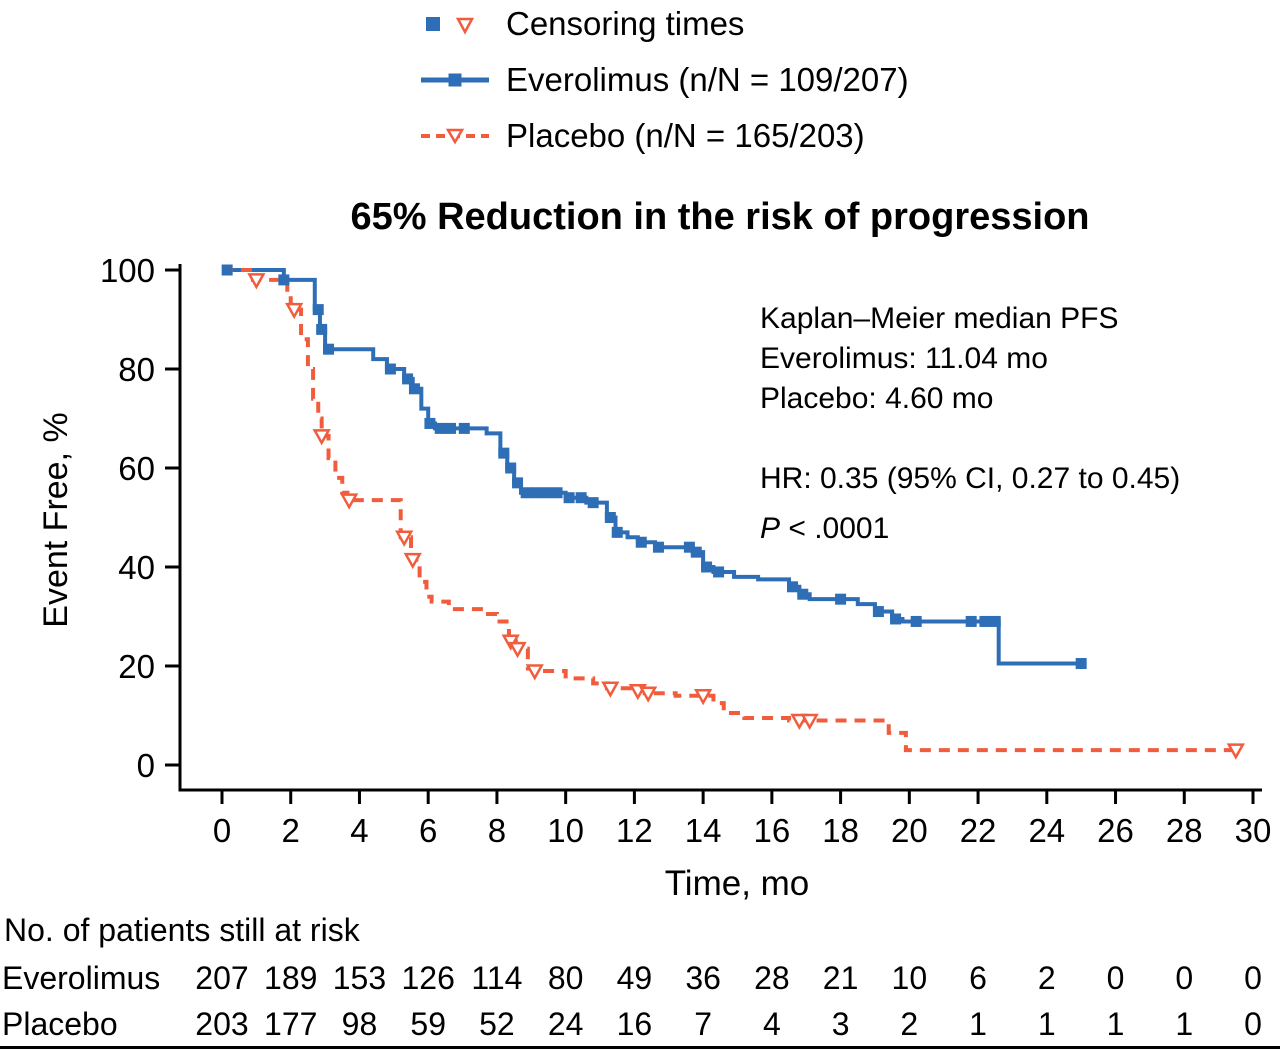  I want to click on risk-count: 16, so click(634, 1024).